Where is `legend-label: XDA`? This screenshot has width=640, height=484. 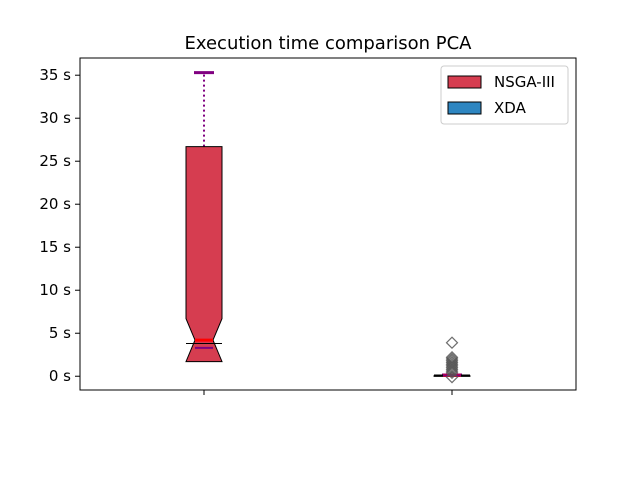
legend-label: XDA is located at coordinates (510, 108).